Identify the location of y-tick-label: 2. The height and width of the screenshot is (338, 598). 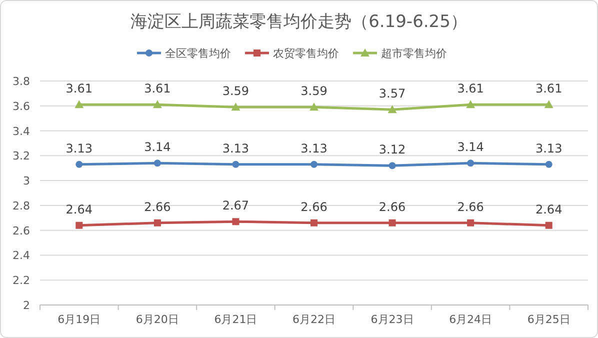
(26, 305).